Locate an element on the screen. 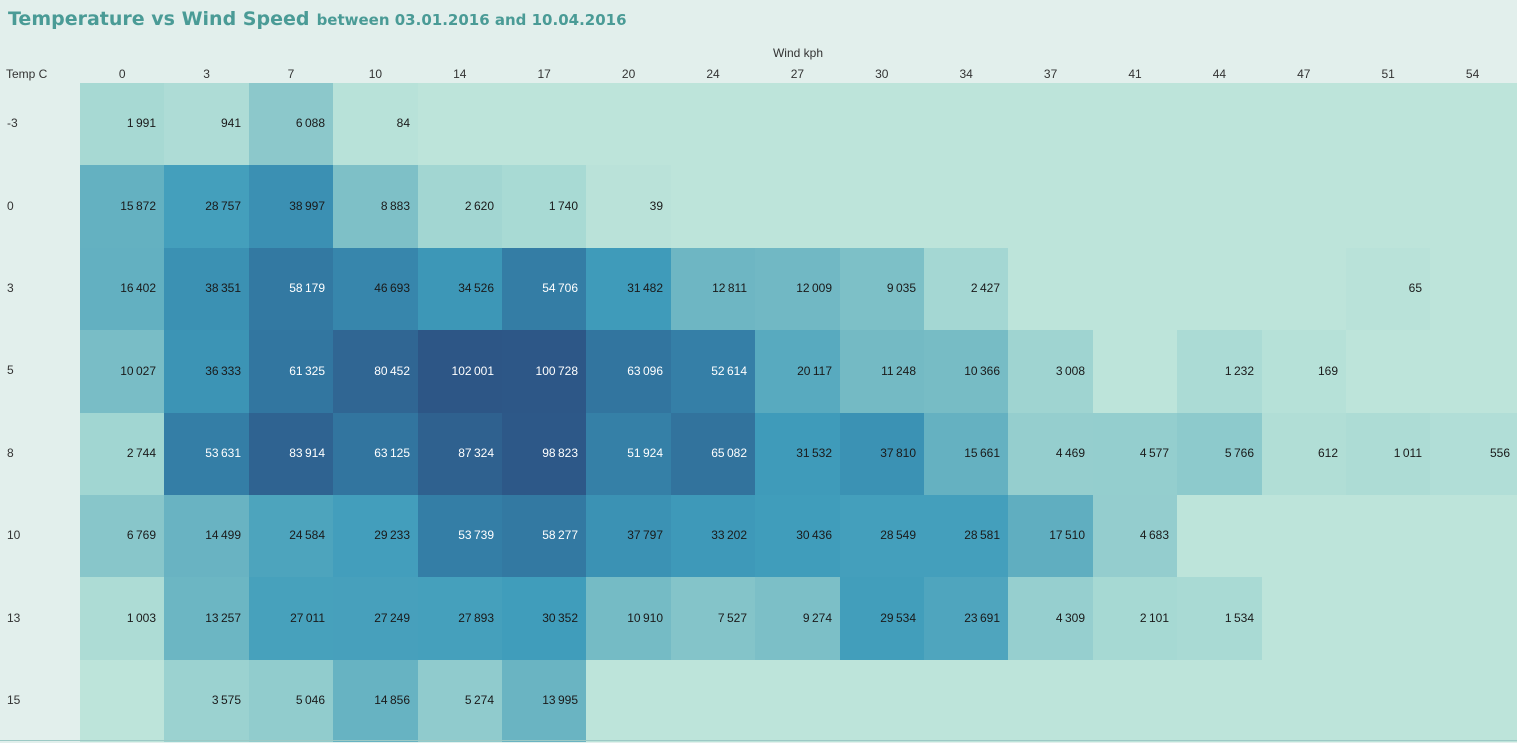  cell-value-label: 5 766 is located at coordinates (1239, 453).